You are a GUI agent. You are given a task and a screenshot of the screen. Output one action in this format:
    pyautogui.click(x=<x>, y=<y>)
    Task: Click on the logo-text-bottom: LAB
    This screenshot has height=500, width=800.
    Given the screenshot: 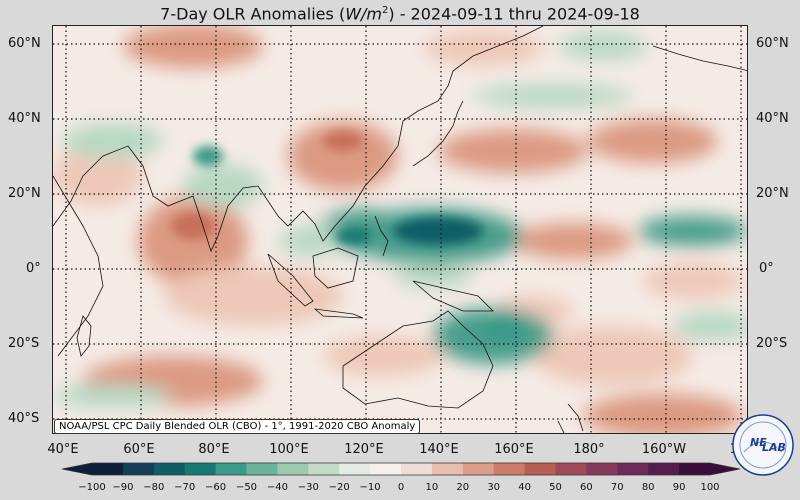 What is the action you would take?
    pyautogui.click(x=774, y=447)
    